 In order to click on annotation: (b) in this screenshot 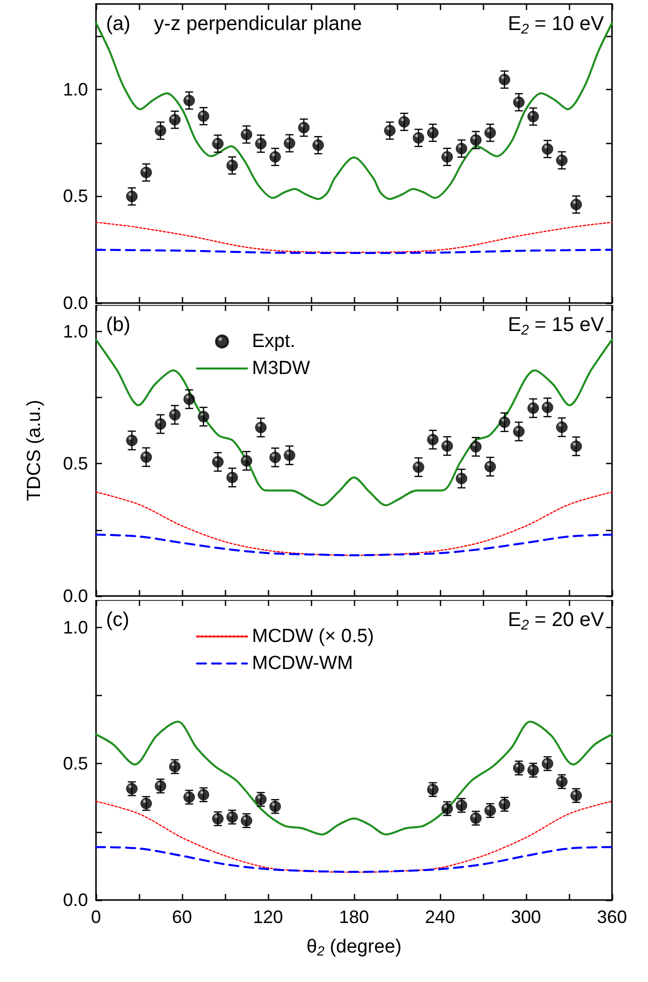, I will do `click(118, 325)`.